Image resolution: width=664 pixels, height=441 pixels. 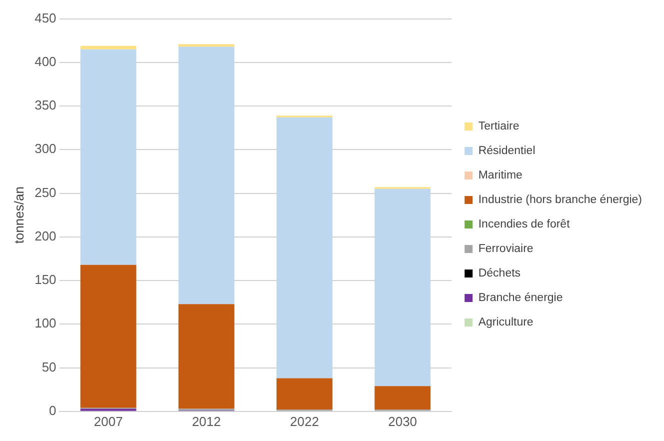 What do you see at coordinates (500, 176) in the screenshot?
I see `legend-label: Maritime` at bounding box center [500, 176].